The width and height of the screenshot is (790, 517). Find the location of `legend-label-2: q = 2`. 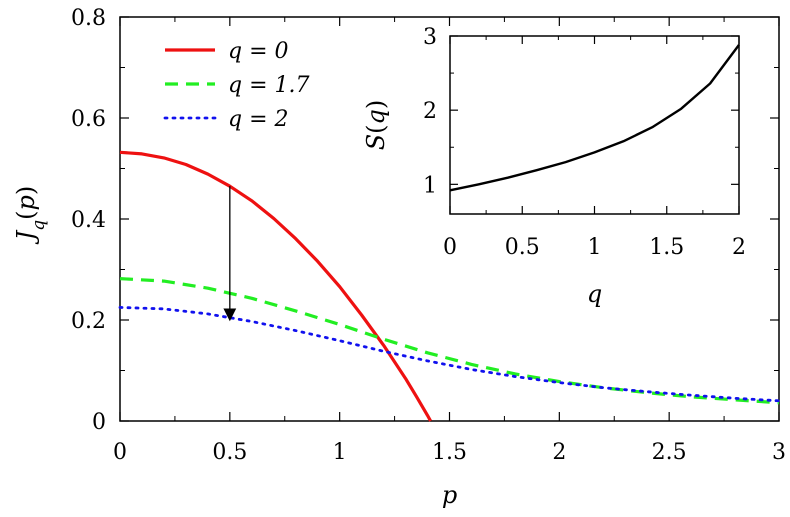

legend-label-2: q = 2 is located at coordinates (258, 119).